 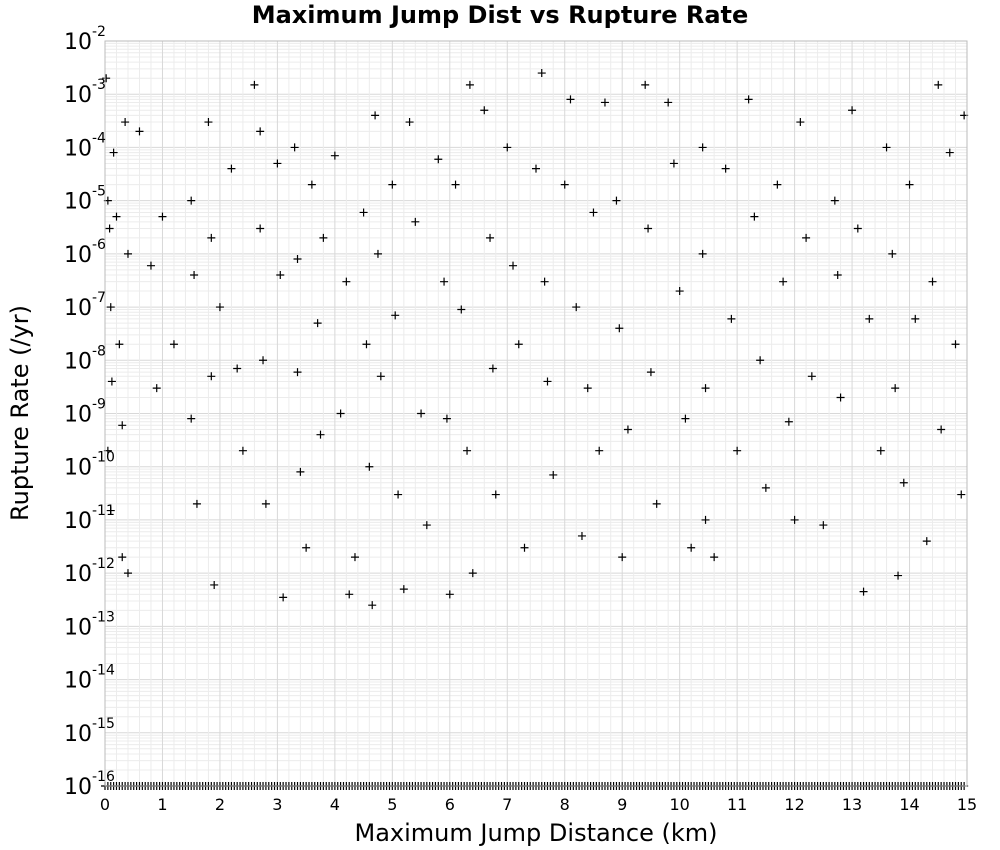 What do you see at coordinates (536, 833) in the screenshot?
I see `x-axis-label: Maximum Jump Distance (km)` at bounding box center [536, 833].